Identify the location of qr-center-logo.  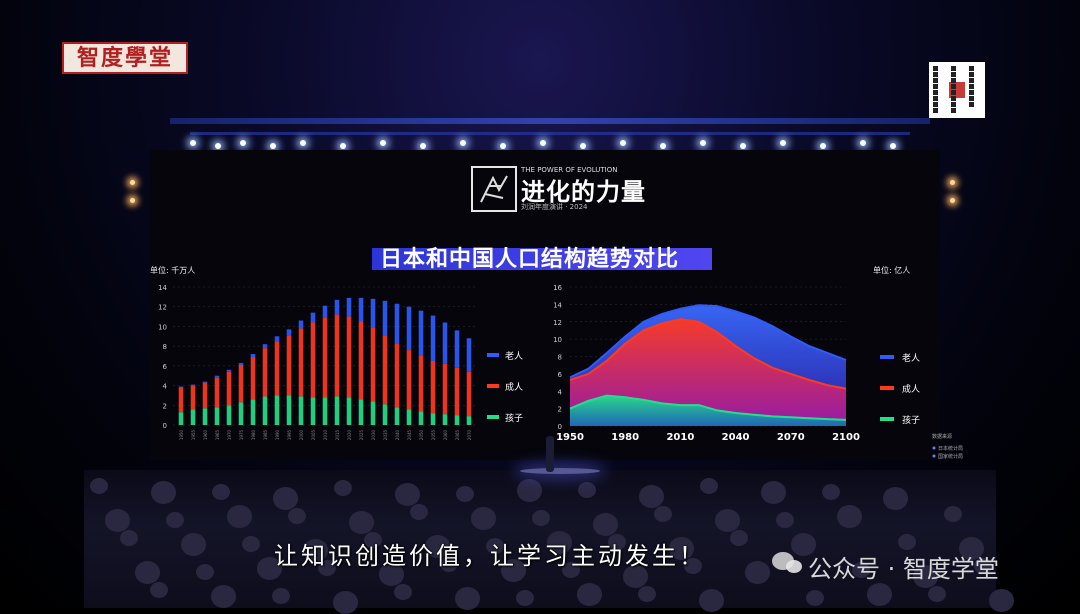
(957, 90).